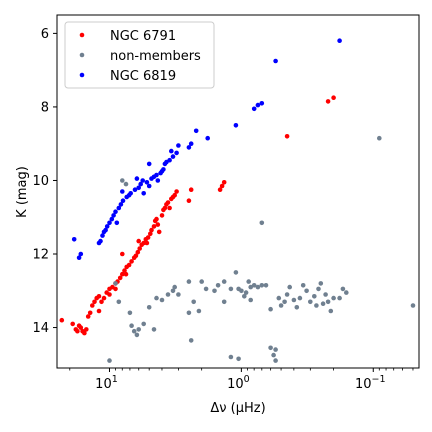 The height and width of the screenshot is (432, 432). I want to click on legend-marker-ngc6791, so click(82, 35).